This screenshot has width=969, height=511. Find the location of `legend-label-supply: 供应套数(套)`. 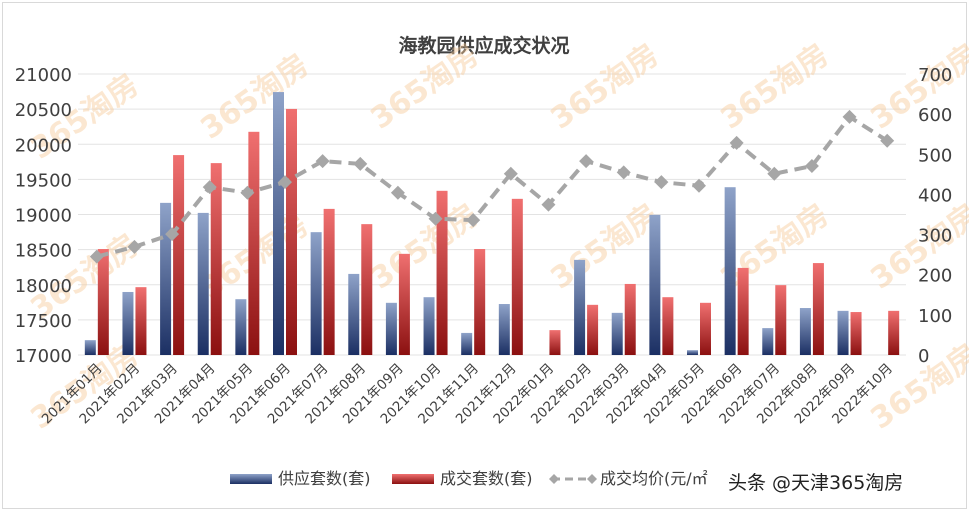

legend-label-supply: 供应套数(套) is located at coordinates (324, 478).